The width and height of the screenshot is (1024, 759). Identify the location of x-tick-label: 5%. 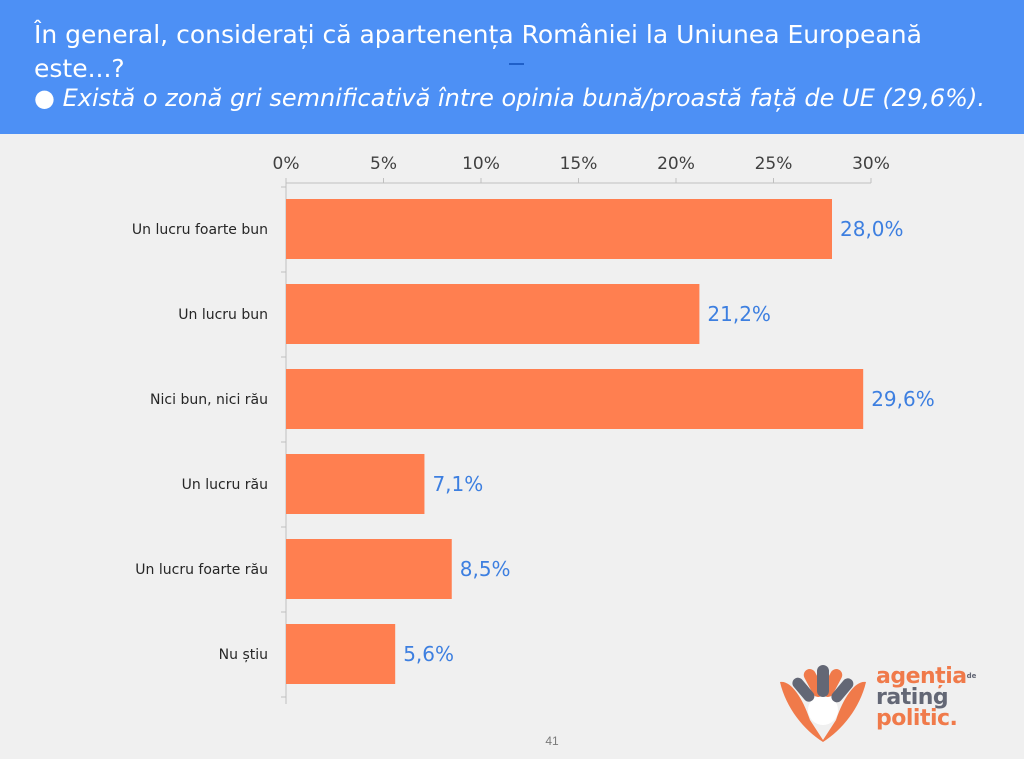
(383, 164).